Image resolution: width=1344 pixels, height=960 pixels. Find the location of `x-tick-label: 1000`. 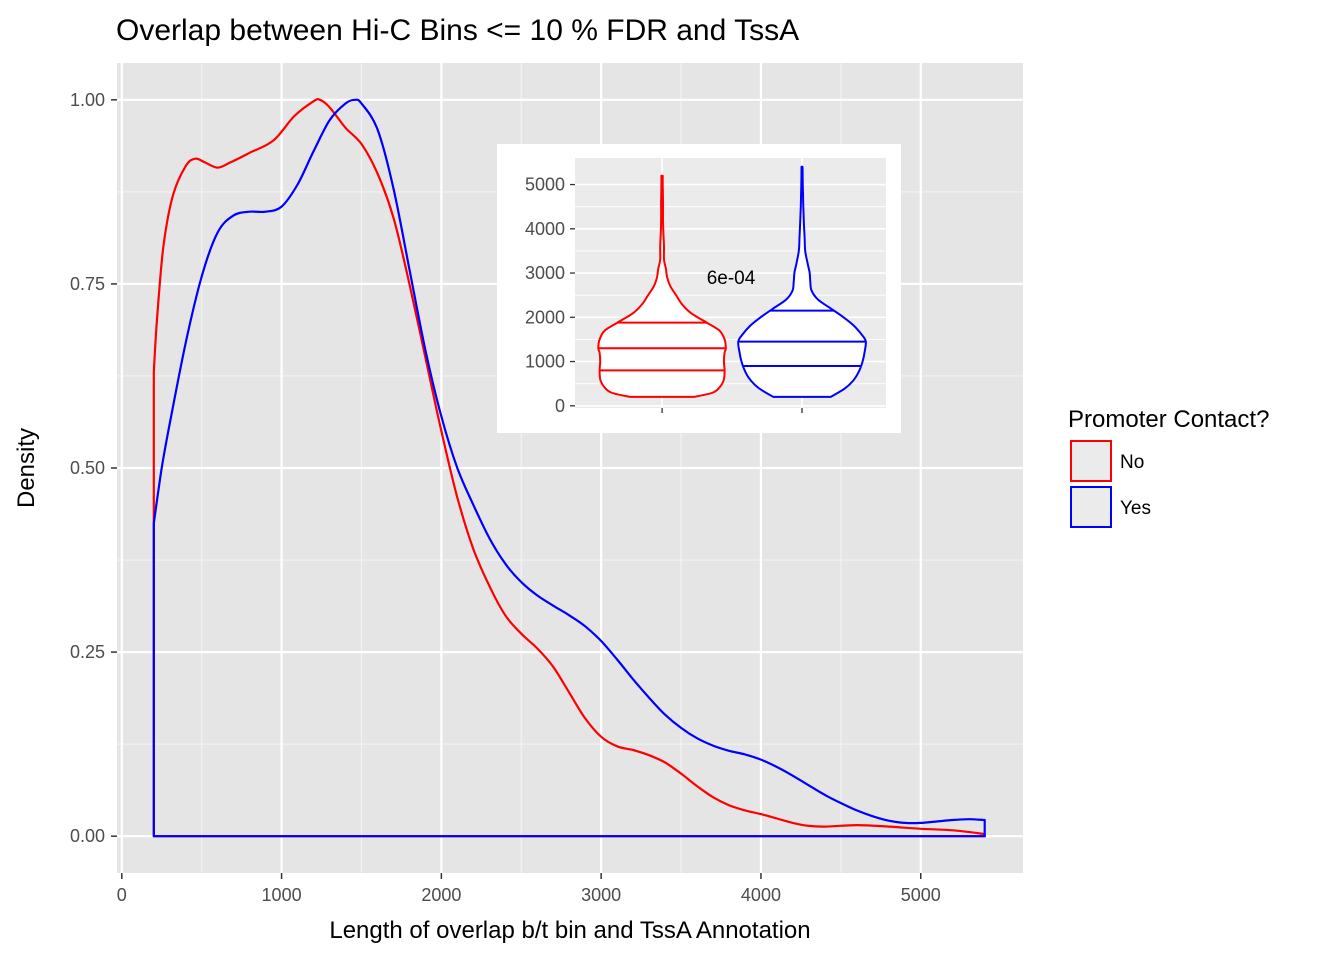

x-tick-label: 1000 is located at coordinates (282, 895).